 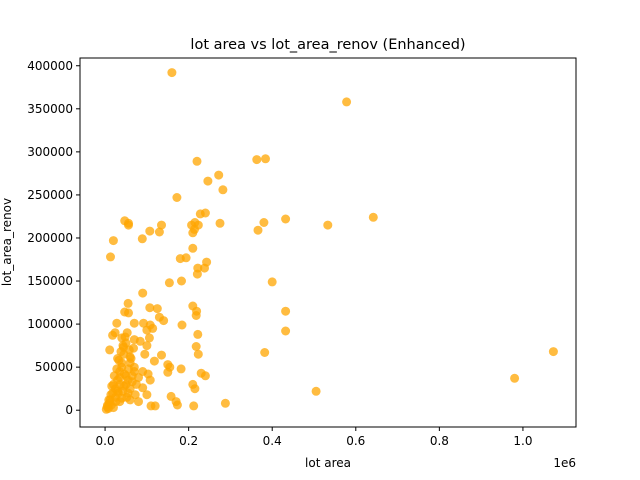 I want to click on x-tick-label: 0.6, so click(x=355, y=441).